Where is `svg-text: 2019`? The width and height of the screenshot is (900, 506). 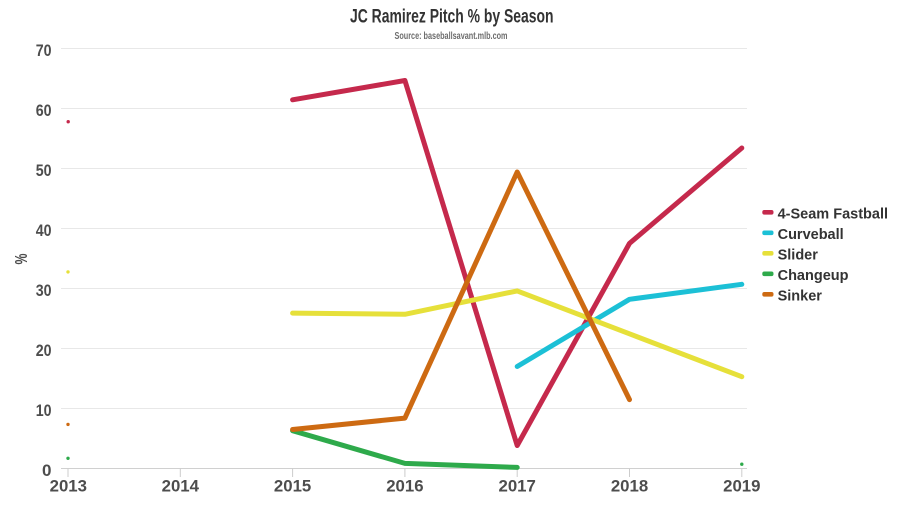
svg-text: 2019 is located at coordinates (741, 486).